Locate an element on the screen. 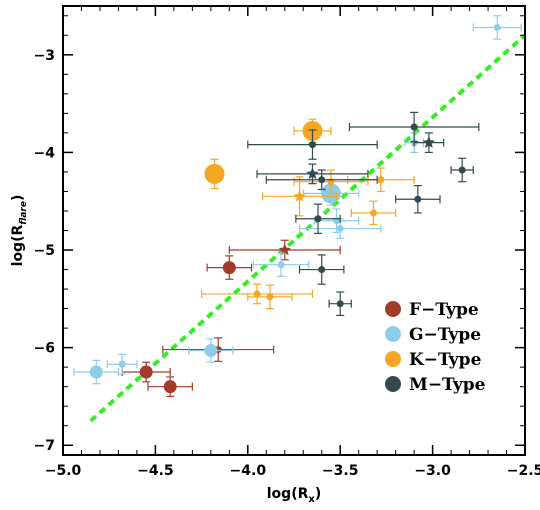 The width and height of the screenshot is (540, 510). x-tick-label: −3.0 is located at coordinates (432, 471).